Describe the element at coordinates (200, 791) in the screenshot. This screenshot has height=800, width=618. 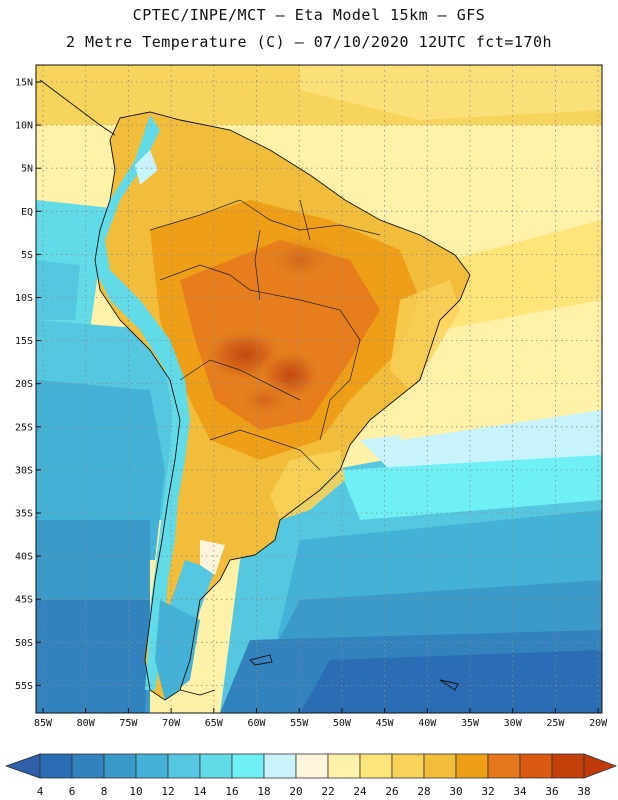
I see `colorbar-label: 14` at that location.